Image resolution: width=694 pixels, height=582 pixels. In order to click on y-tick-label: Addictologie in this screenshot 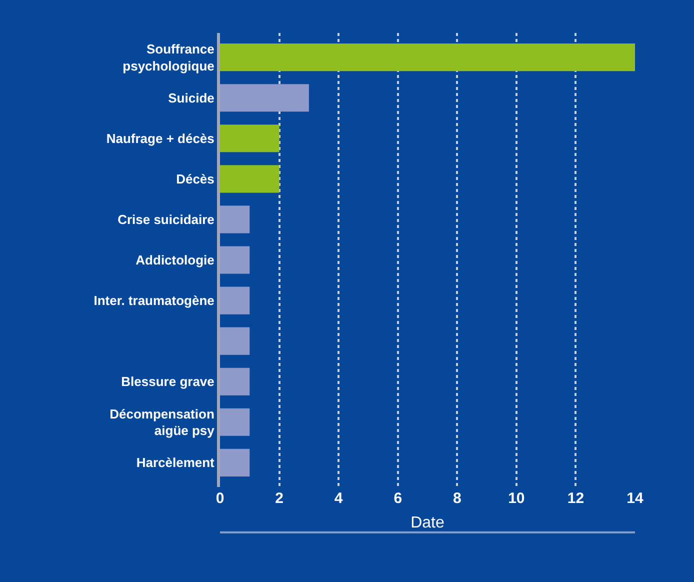, I will do `click(175, 260)`.